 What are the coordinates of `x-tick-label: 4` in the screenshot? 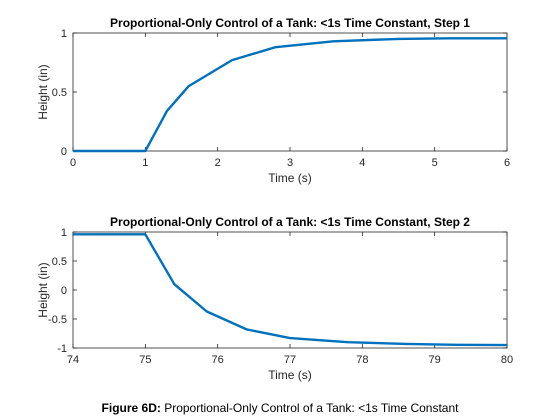 It's located at (362, 163).